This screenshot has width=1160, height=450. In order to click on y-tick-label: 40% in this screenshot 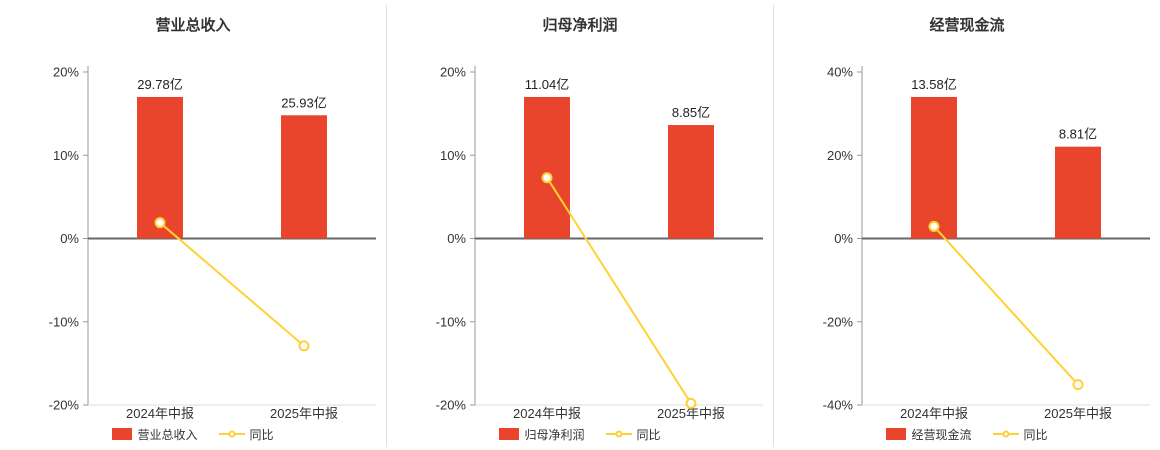, I will do `click(840, 72)`.